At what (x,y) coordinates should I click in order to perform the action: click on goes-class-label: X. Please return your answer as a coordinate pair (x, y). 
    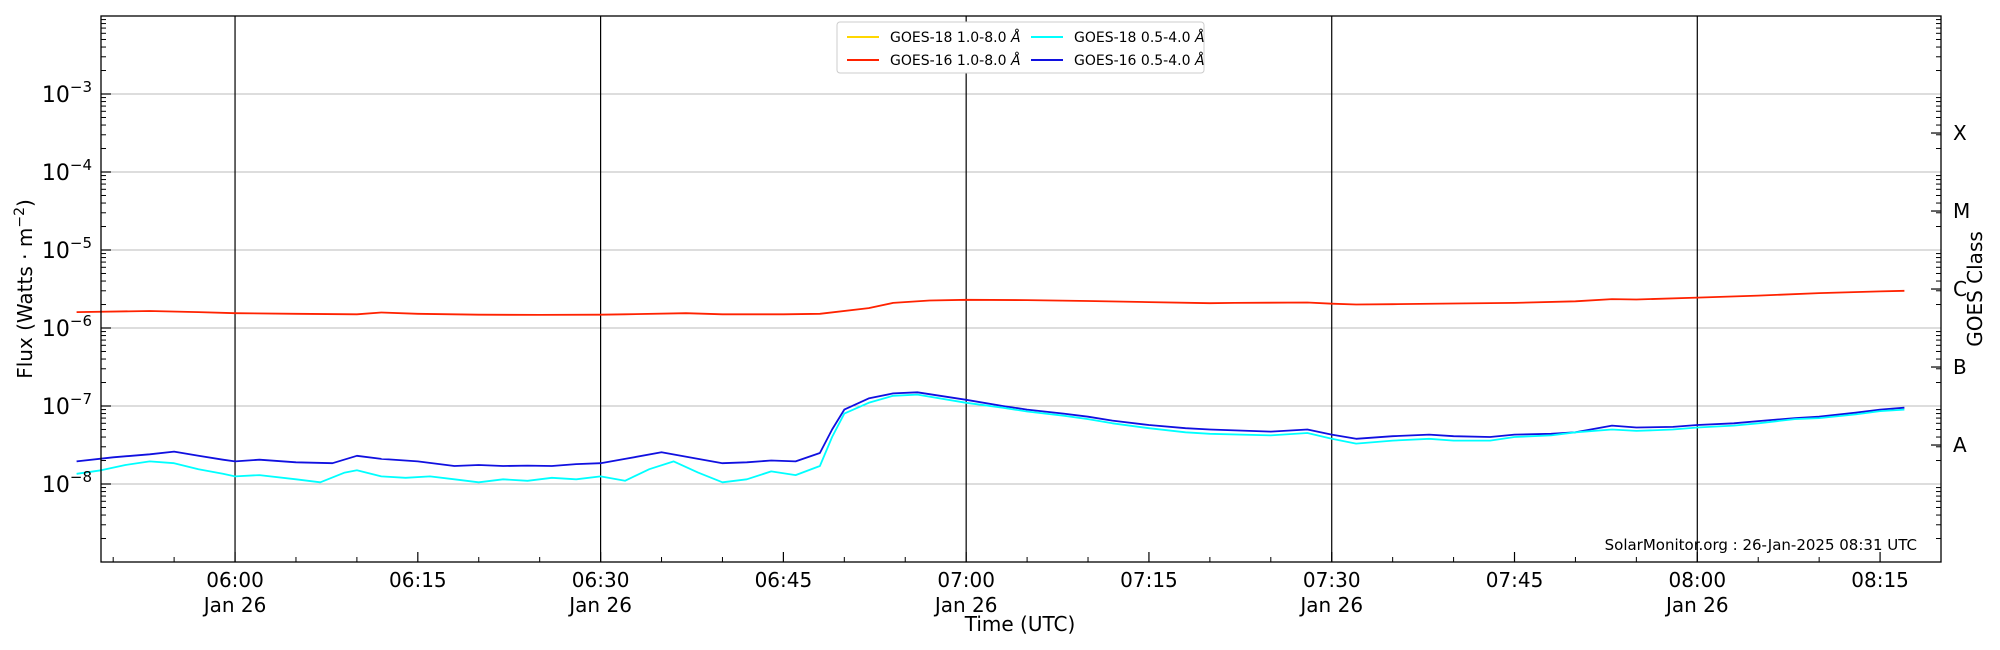
    Looking at the image, I should click on (1960, 133).